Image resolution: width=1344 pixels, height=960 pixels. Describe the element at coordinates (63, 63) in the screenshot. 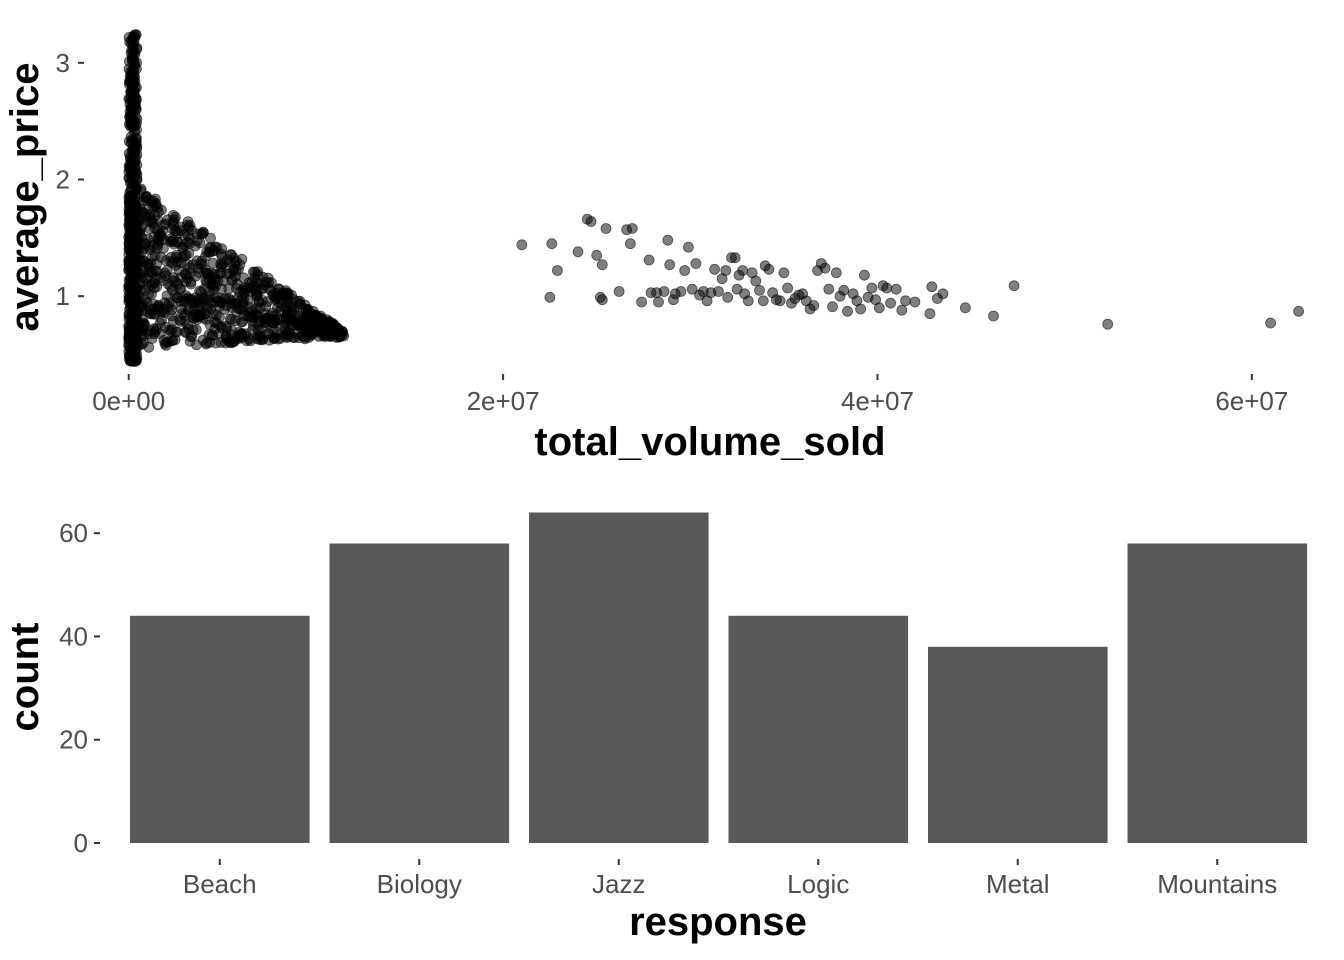

I see `scatter-y-tick-label: 3` at that location.